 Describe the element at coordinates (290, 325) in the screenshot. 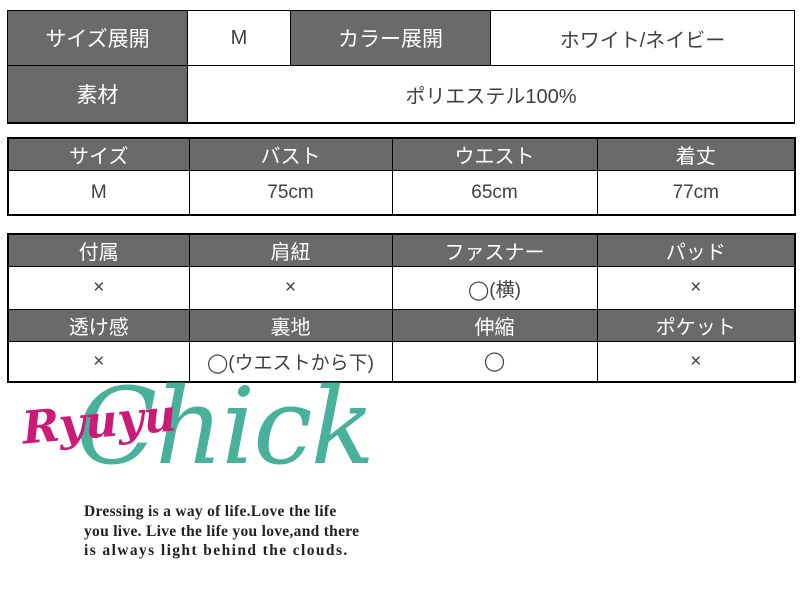

I see `lining-header: 裏地` at that location.